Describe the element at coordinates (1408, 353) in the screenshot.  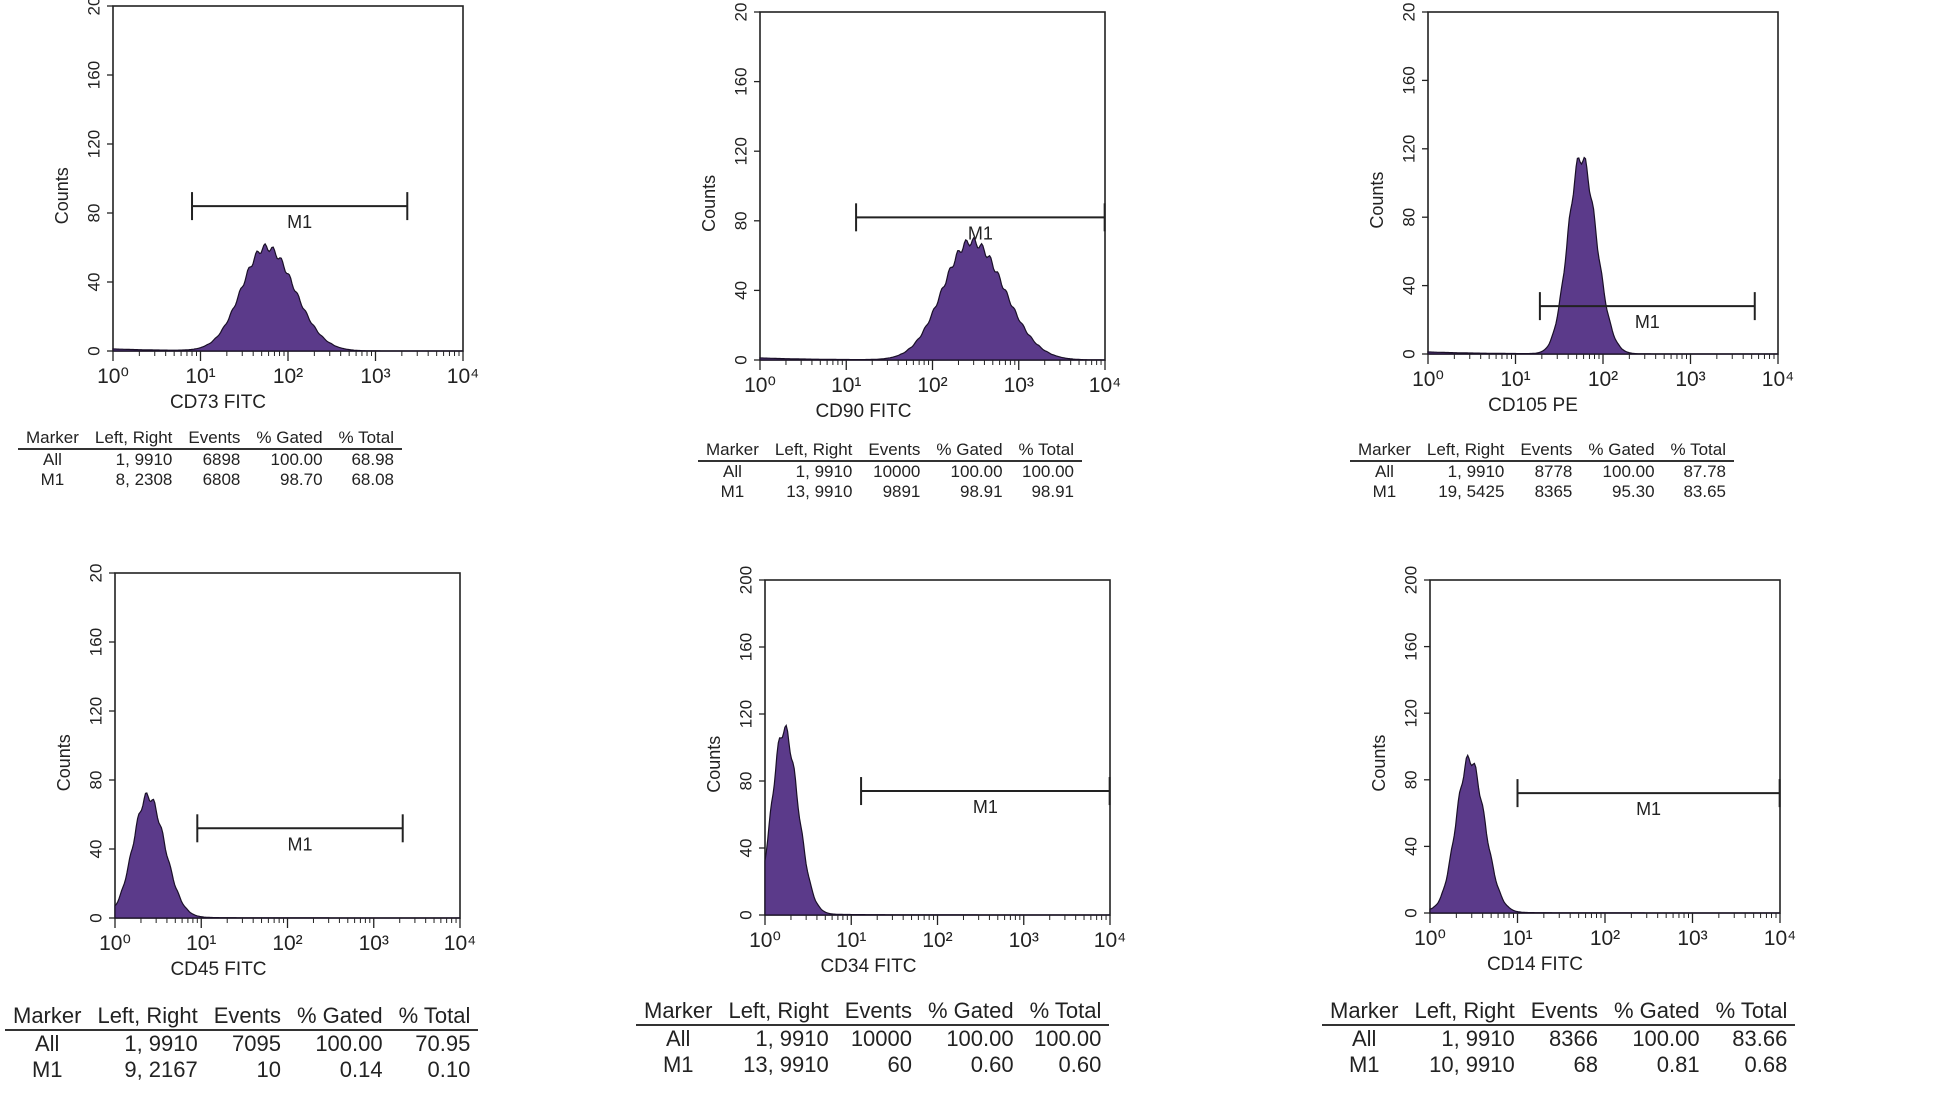
I see `y-tick-label: 0` at that location.